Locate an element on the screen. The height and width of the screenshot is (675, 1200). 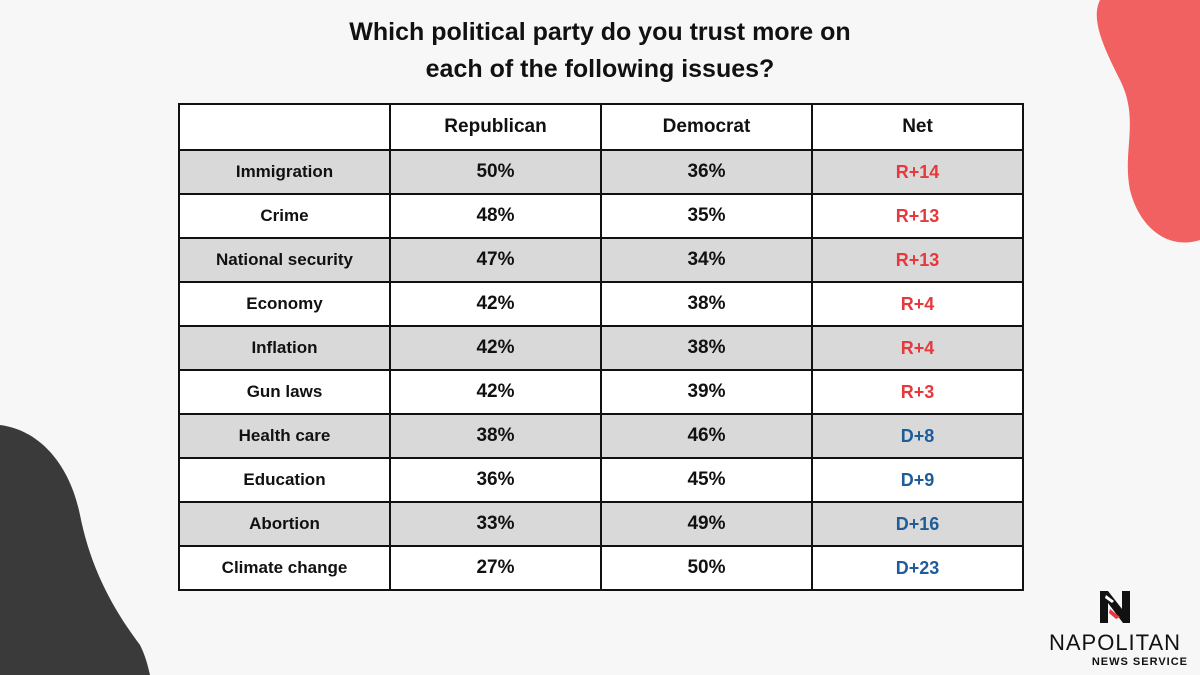
table-row: Gun laws 42% 39% R+3 is located at coordinates (601, 392).